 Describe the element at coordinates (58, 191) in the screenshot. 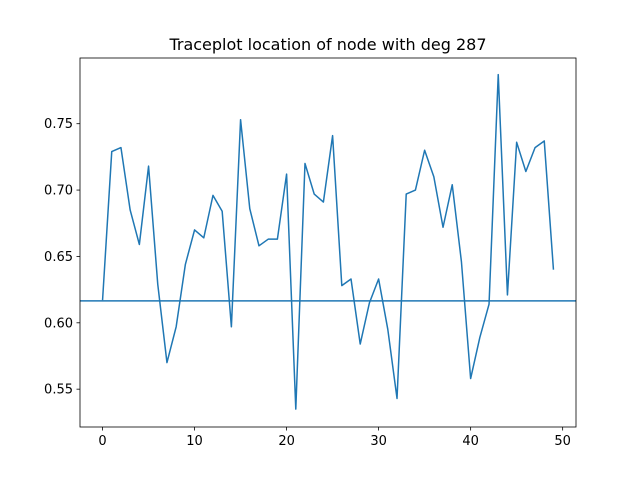

I see `y-tick-label: 0.70` at that location.